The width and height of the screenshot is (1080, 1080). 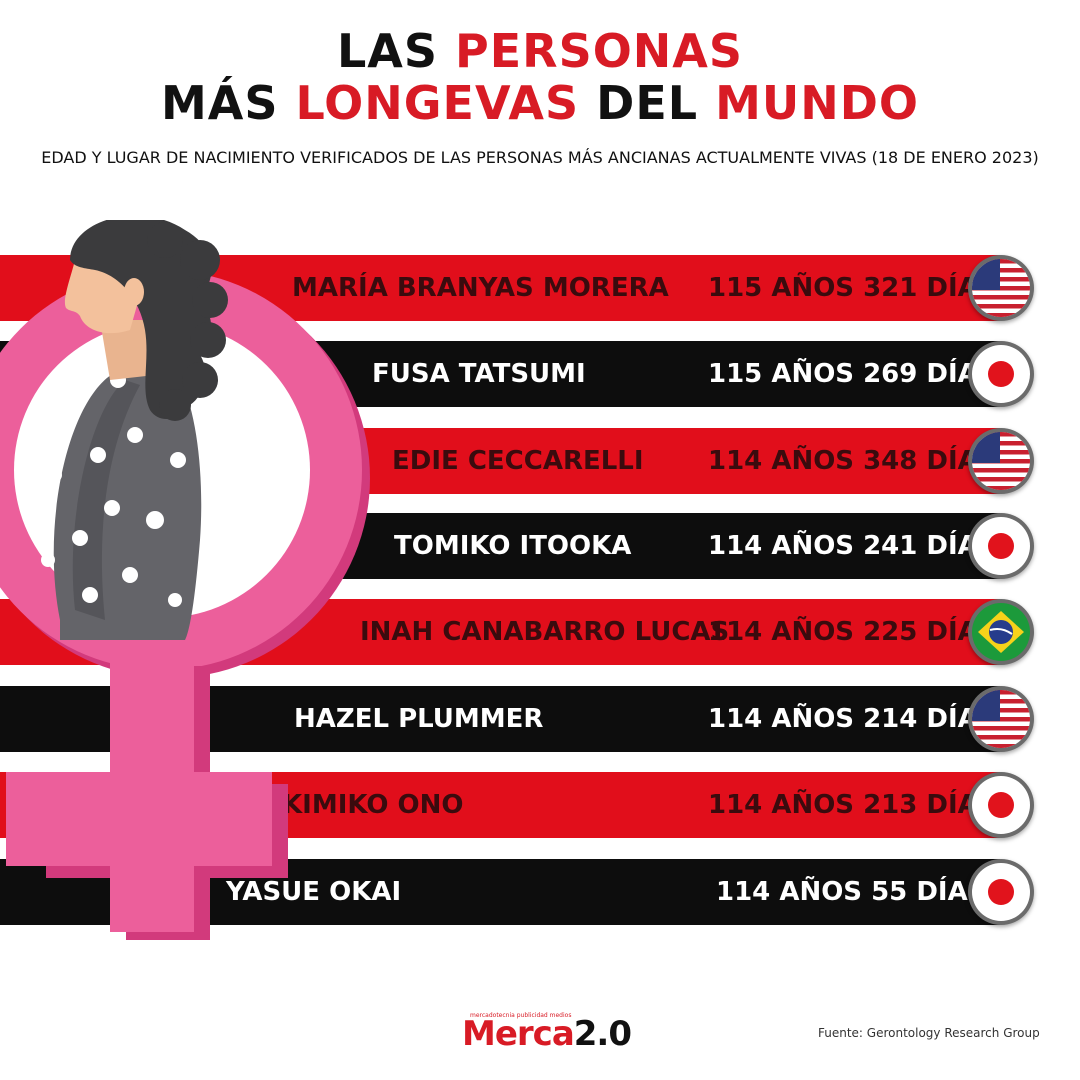 I want to click on title-text: MÁS, so click(x=228, y=103).